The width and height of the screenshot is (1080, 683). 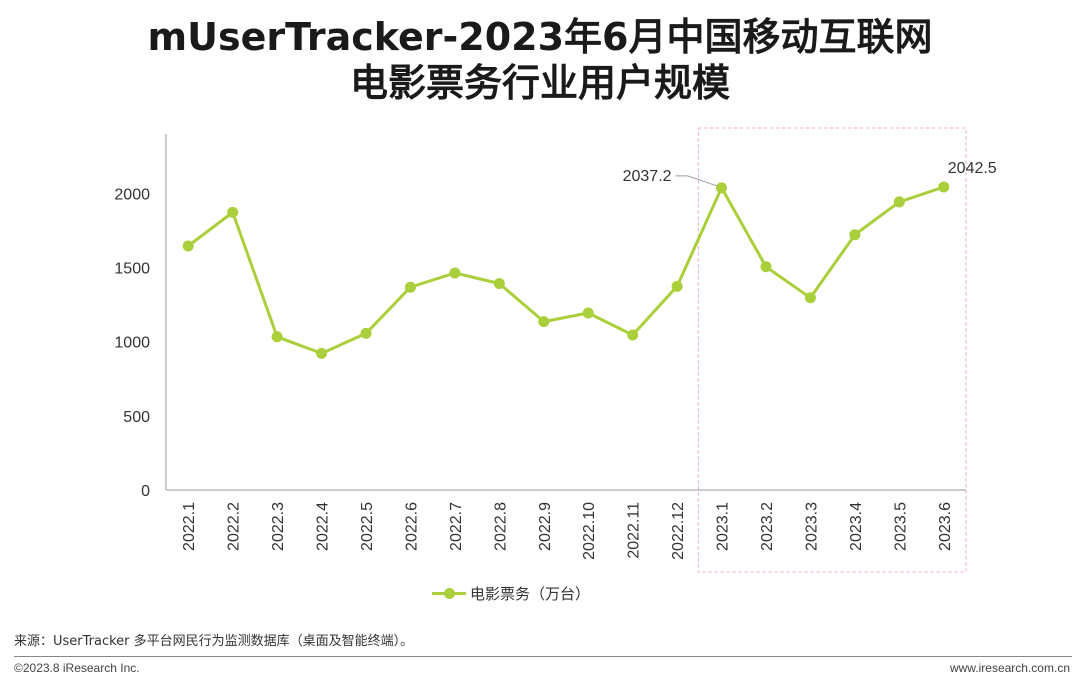 I want to click on x-tick-label: 2022.5, so click(x=367, y=526).